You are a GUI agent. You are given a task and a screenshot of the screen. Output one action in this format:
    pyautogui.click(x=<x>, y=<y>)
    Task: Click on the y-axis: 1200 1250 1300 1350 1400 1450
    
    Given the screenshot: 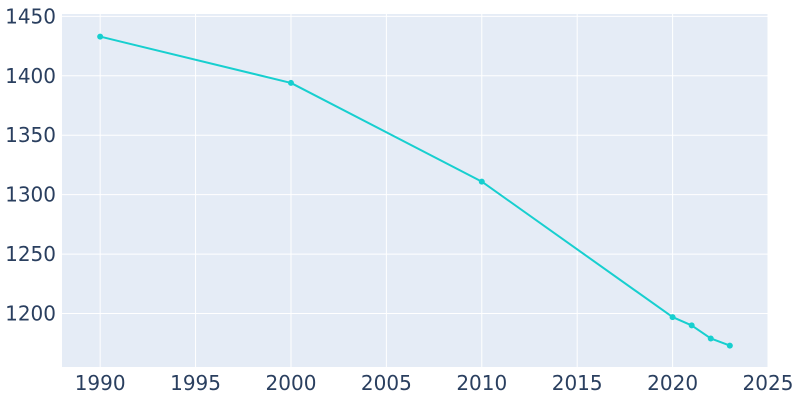 What is the action you would take?
    pyautogui.click(x=30, y=164)
    